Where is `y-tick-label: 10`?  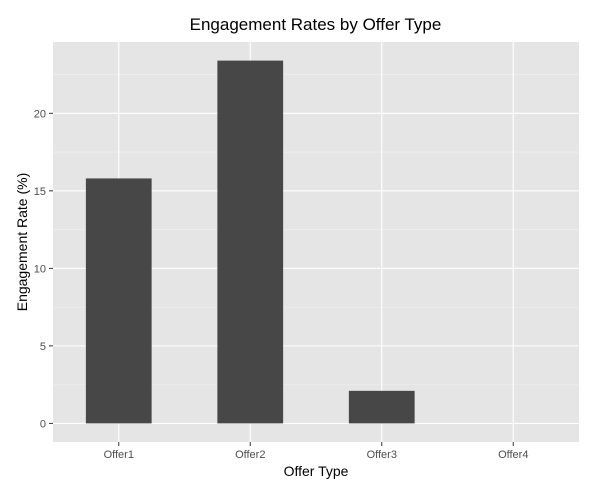 y-tick-label: 10 is located at coordinates (40, 269).